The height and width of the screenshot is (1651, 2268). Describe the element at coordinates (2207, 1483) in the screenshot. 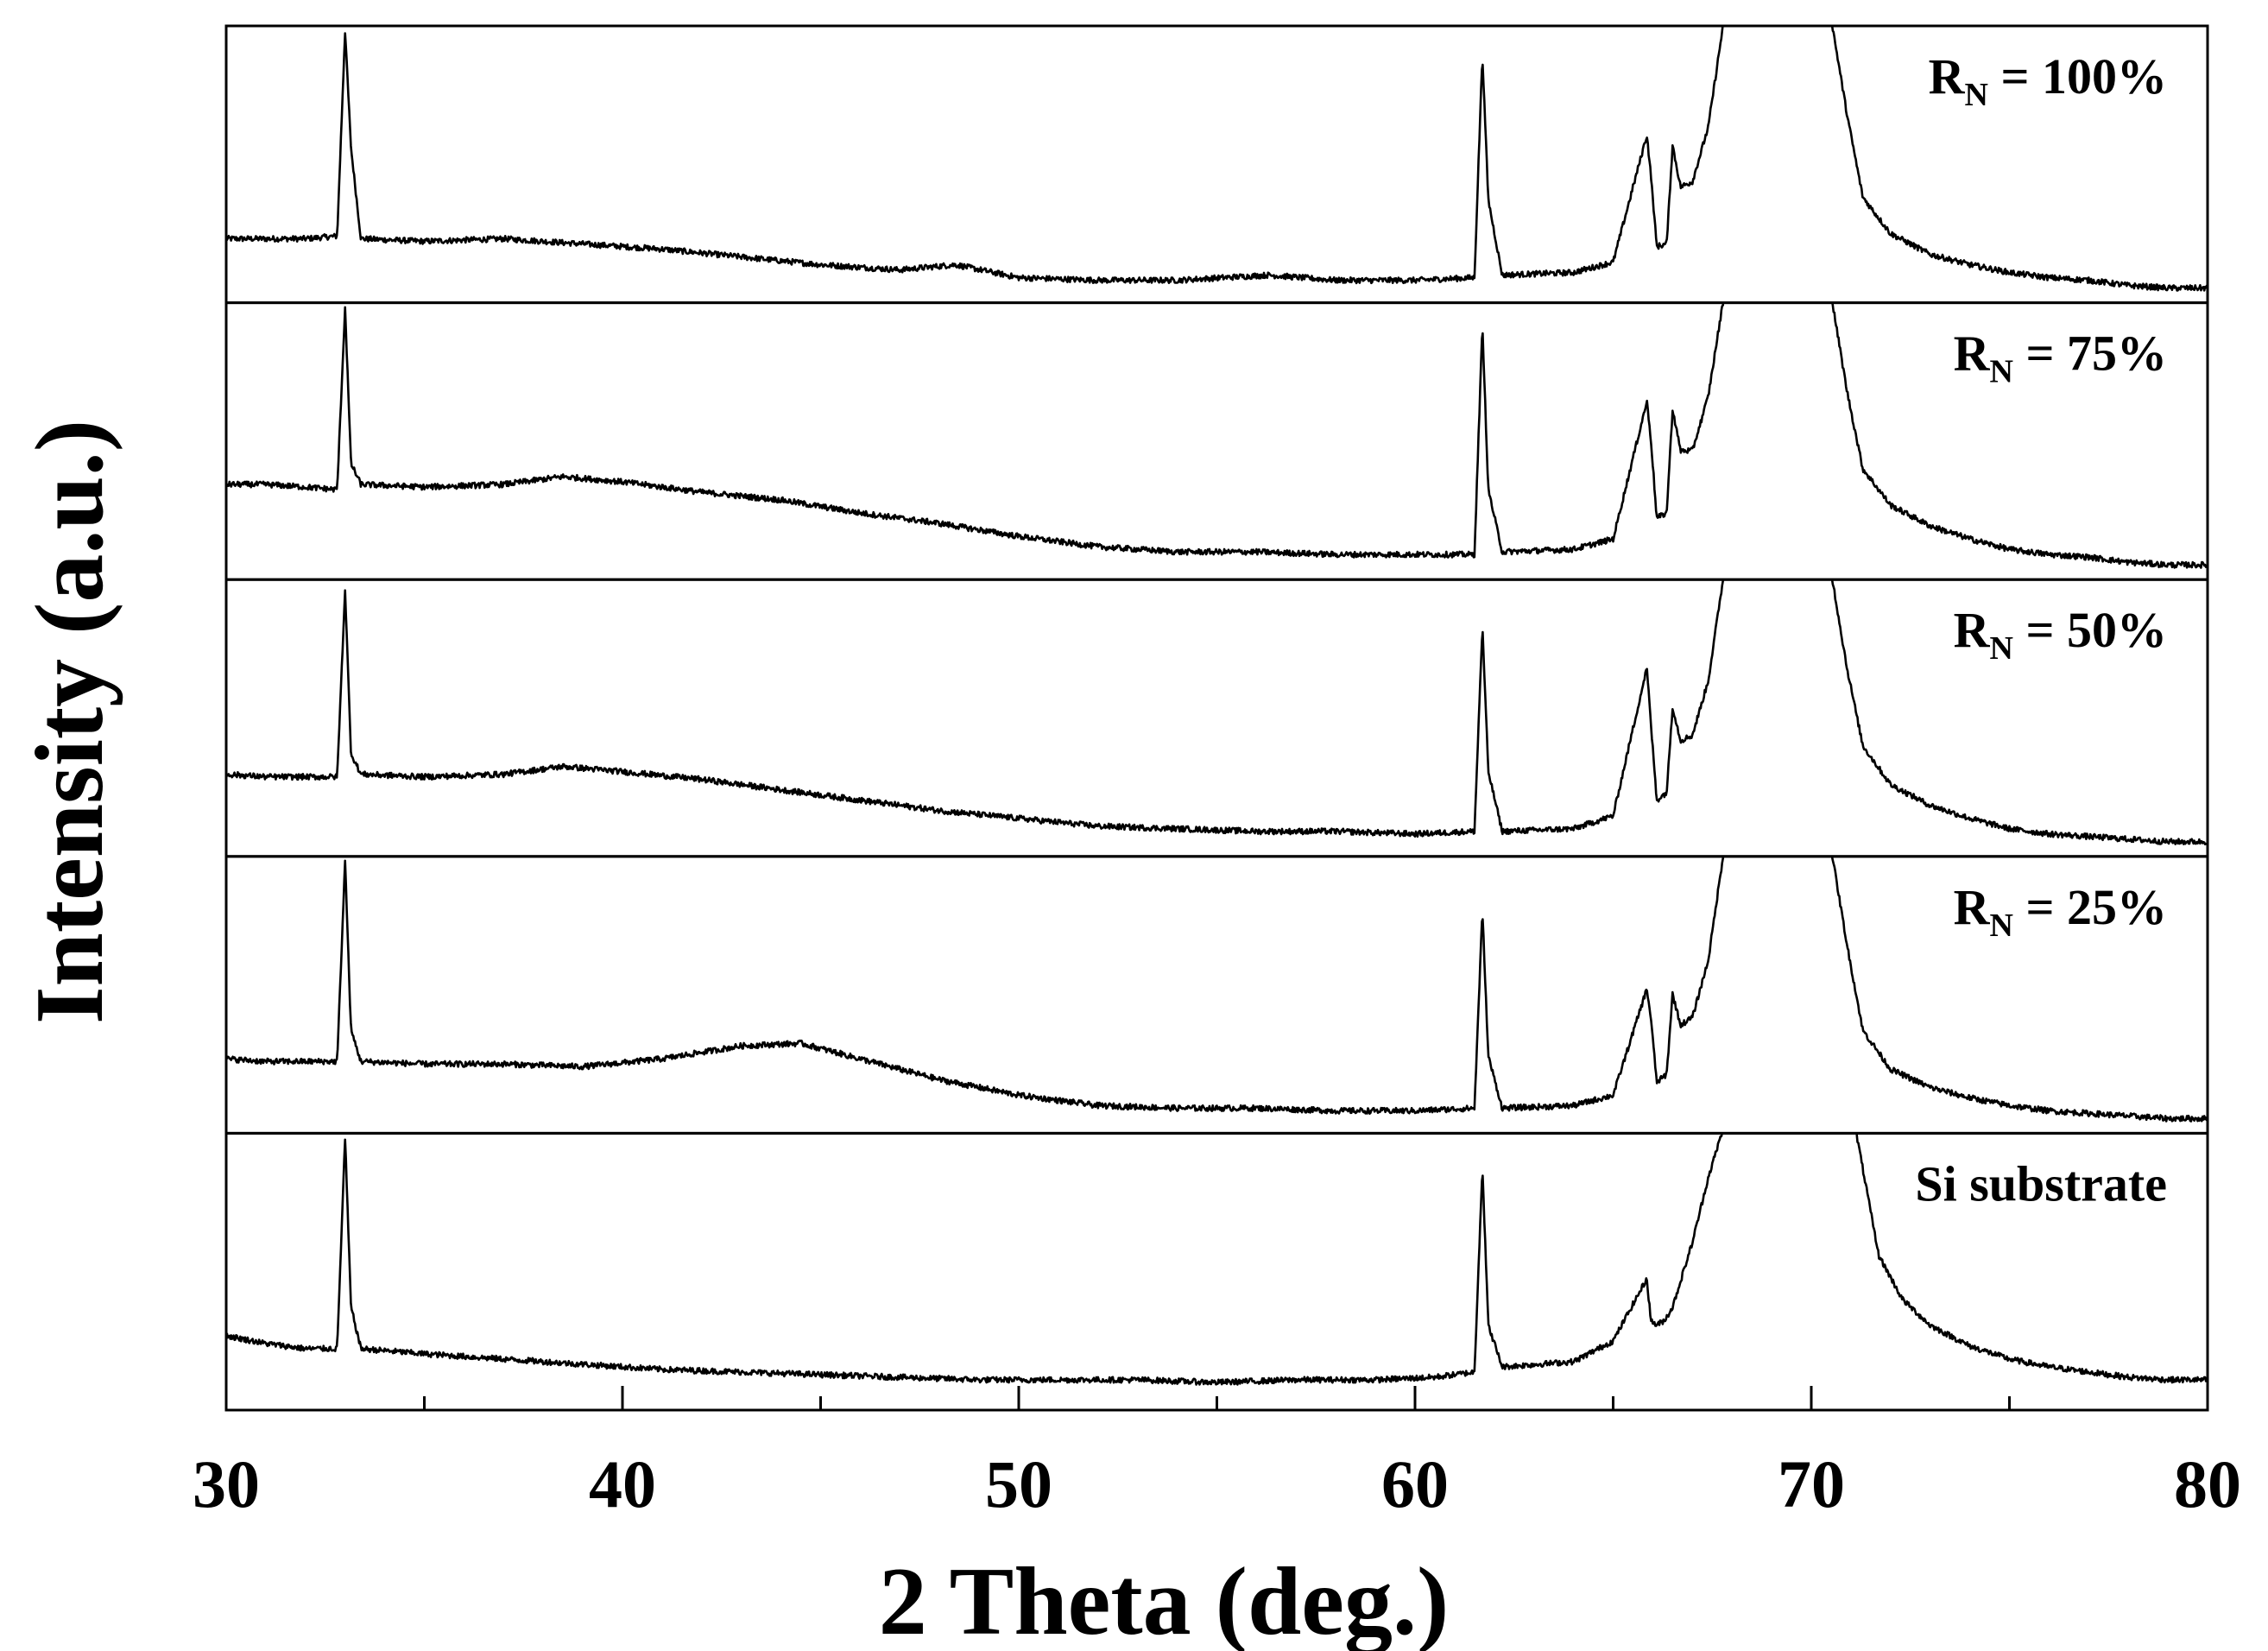

I see `x-tick-label: 80` at that location.